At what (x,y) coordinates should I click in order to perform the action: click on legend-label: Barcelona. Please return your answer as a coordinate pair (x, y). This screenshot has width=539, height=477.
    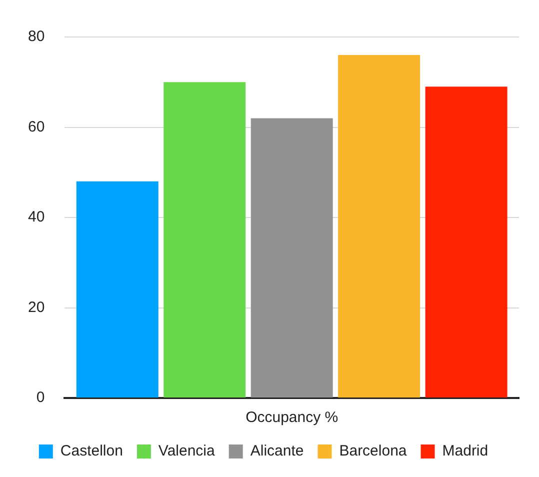
    Looking at the image, I should click on (373, 451).